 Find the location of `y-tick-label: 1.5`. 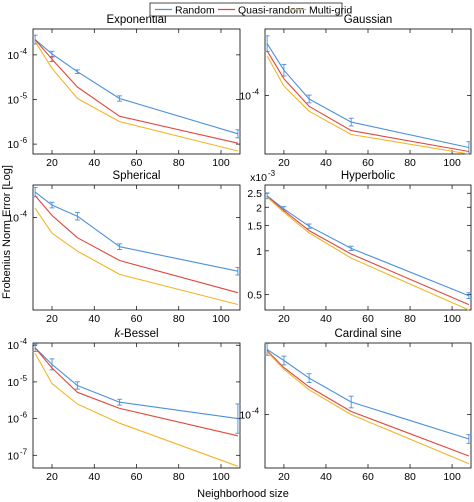

y-tick-label: 1.5 is located at coordinates (254, 226).